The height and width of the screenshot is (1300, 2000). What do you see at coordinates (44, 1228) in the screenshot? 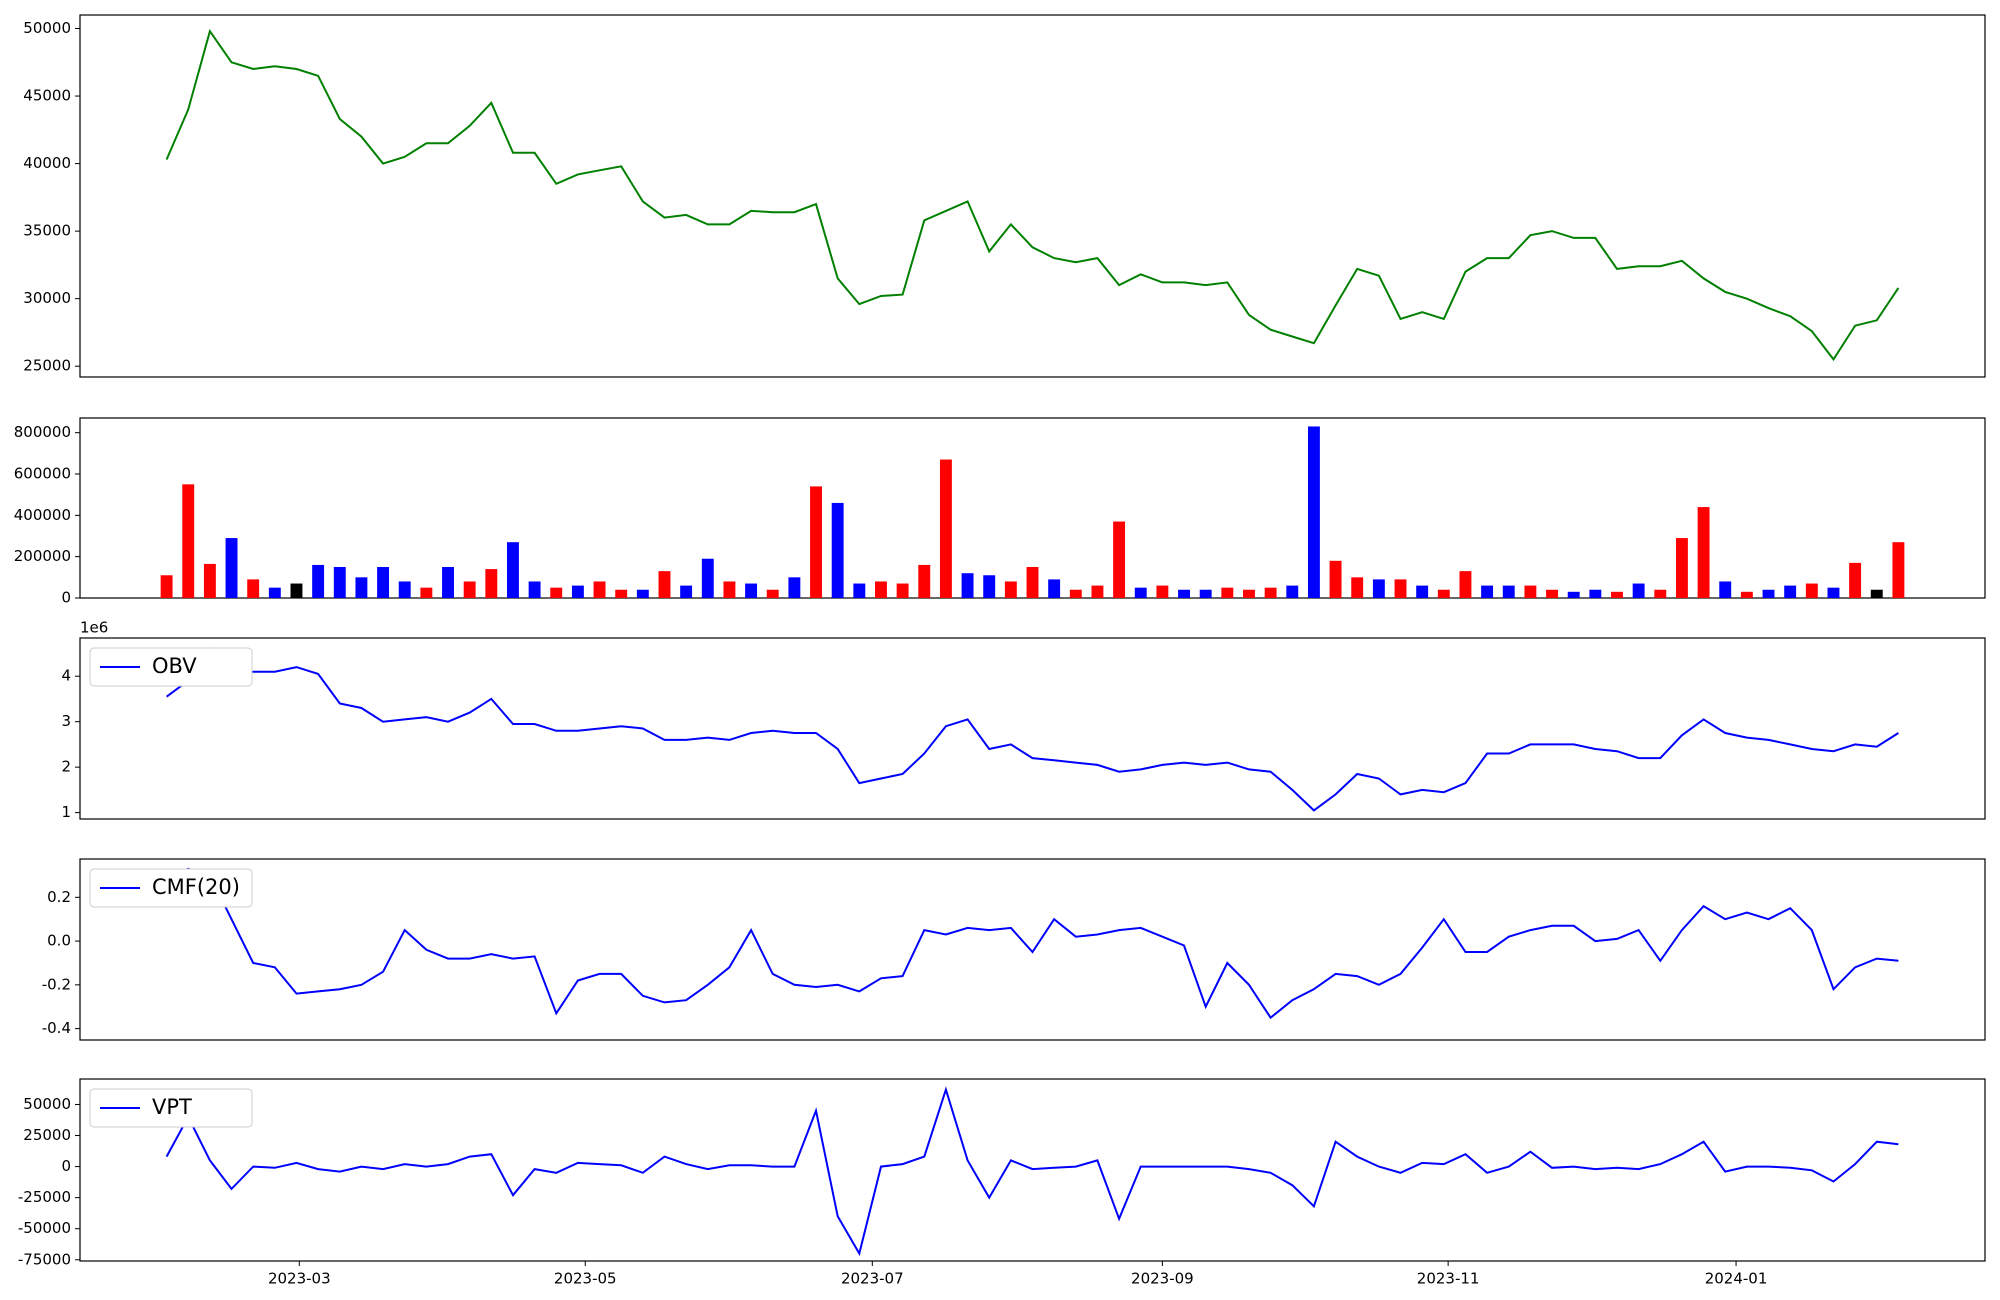
I see `y-tick-label: -50000` at bounding box center [44, 1228].